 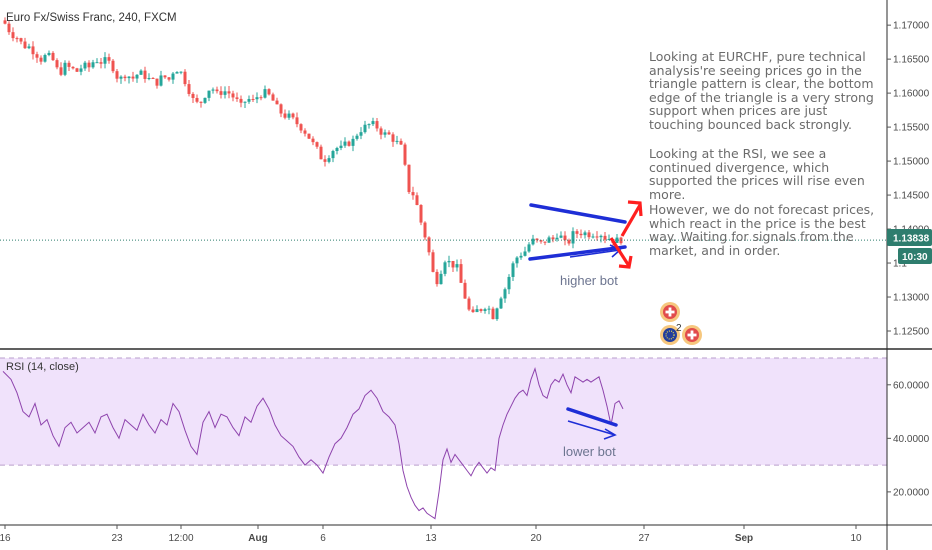 I want to click on time-tick-label: Sep, so click(x=744, y=538).